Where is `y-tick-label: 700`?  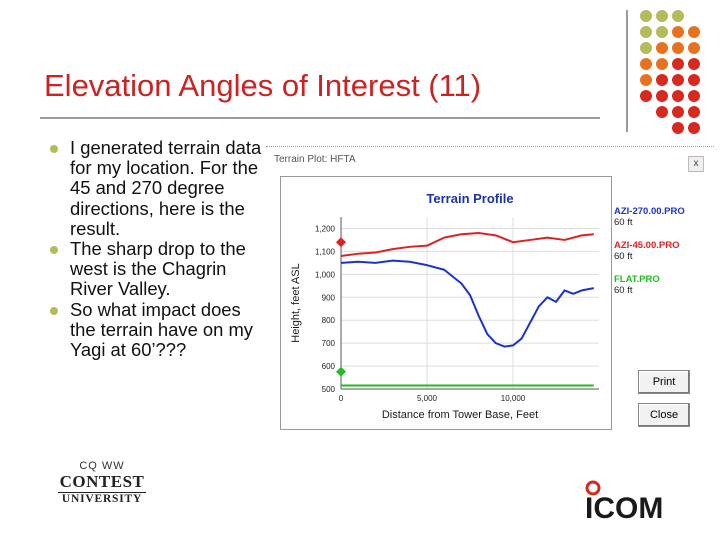
y-tick-label: 700 is located at coordinates (329, 343).